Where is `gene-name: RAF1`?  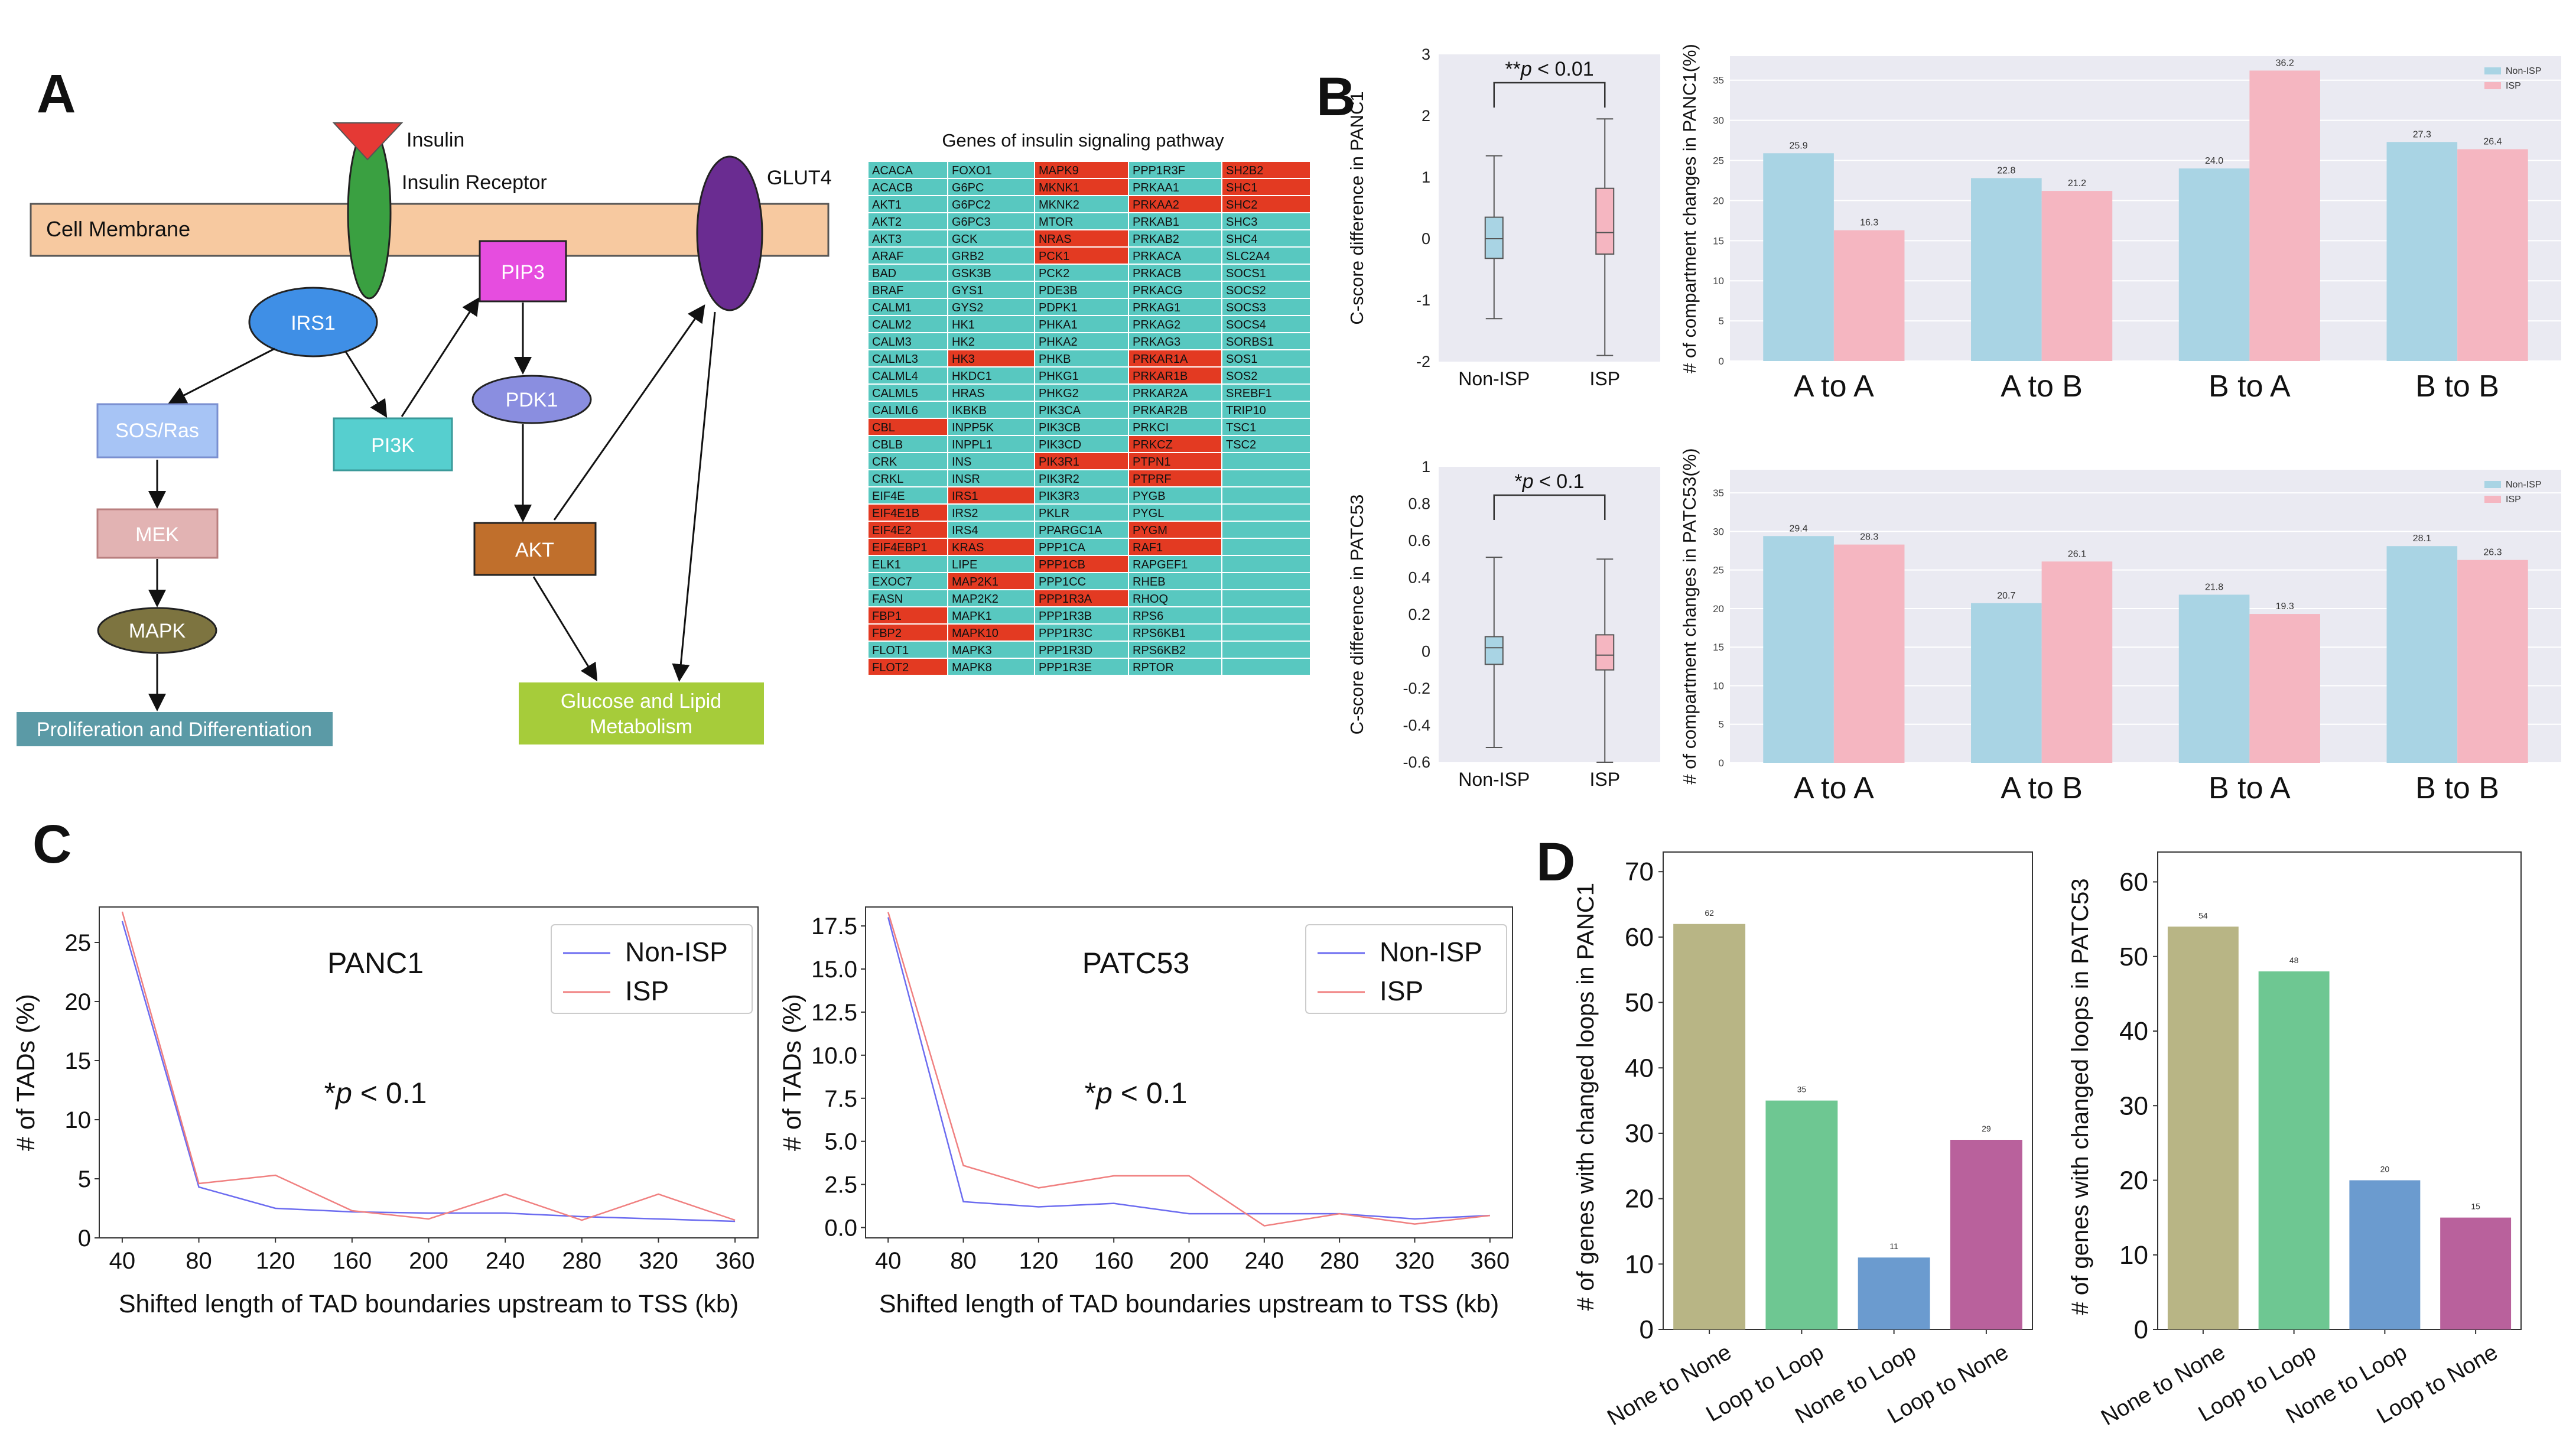 gene-name: RAF1 is located at coordinates (1148, 547).